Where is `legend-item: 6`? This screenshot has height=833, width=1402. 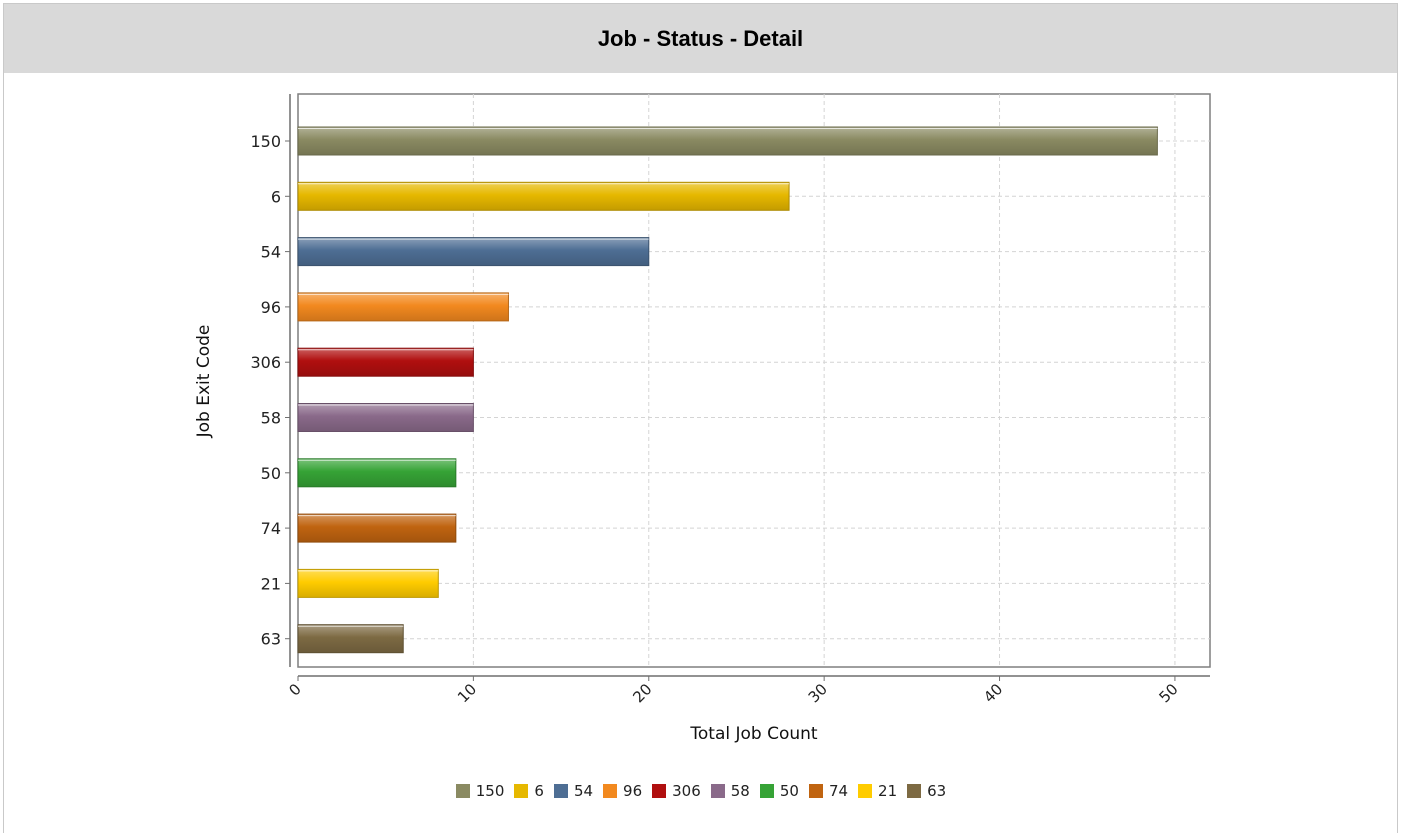
legend-item: 6 is located at coordinates (529, 791).